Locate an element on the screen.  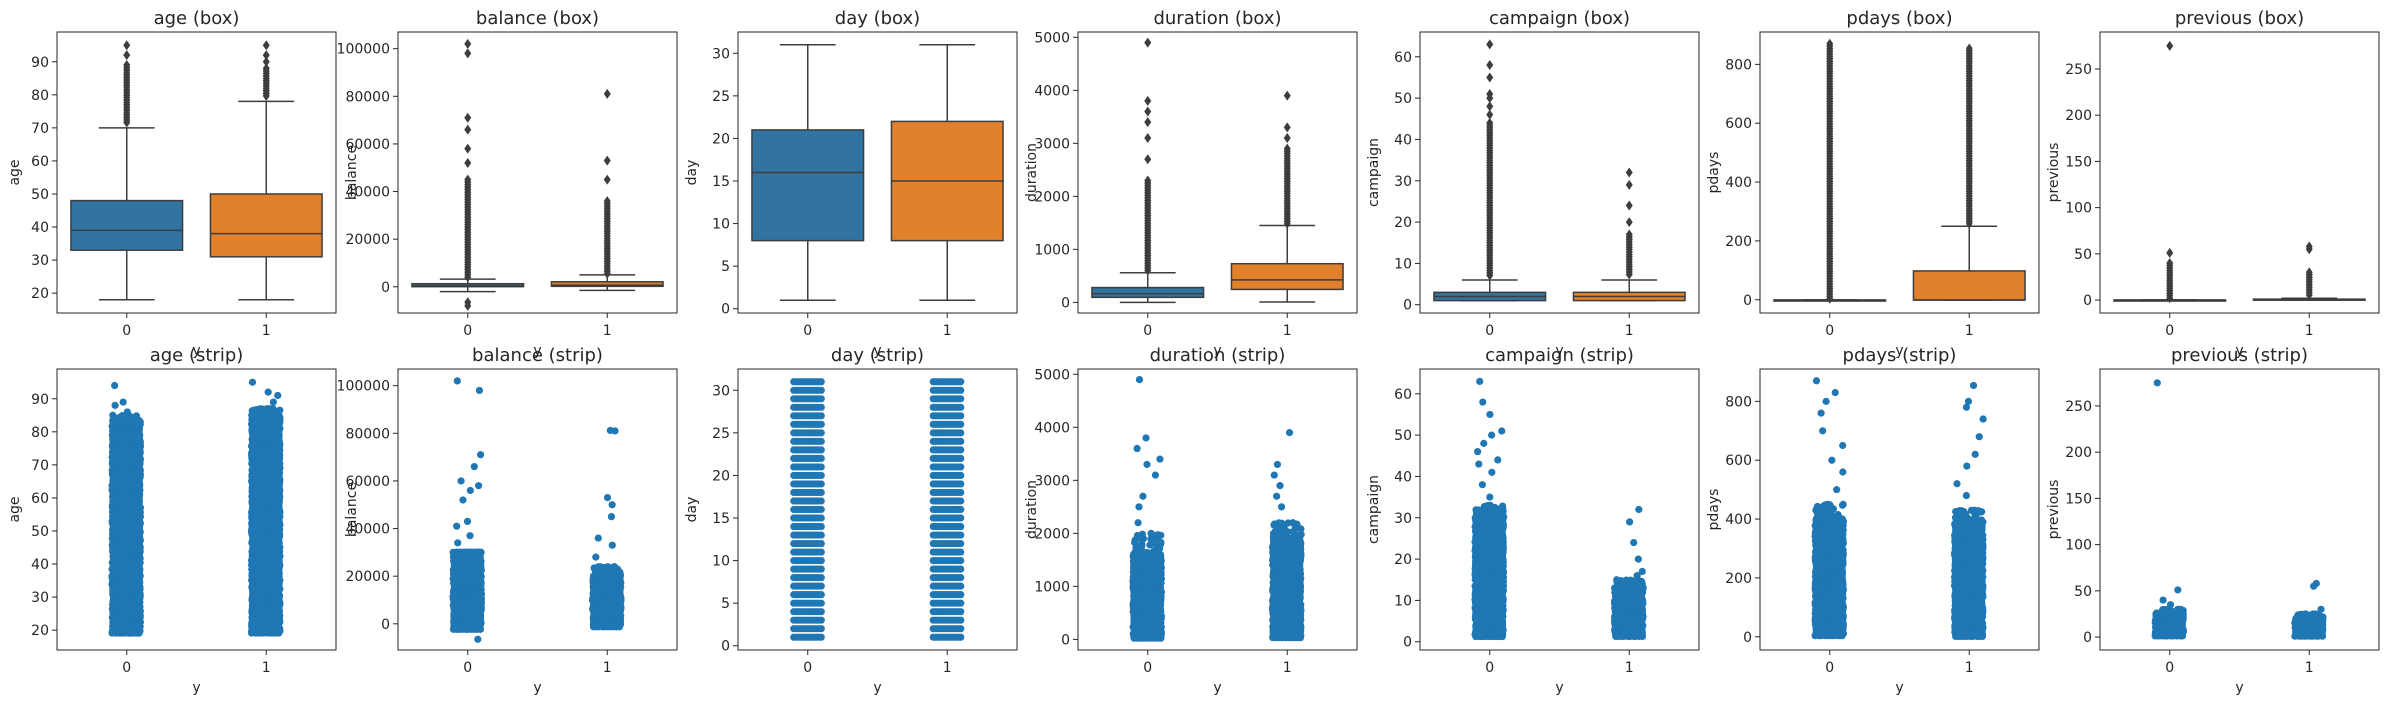
y-tick-label: 100 is located at coordinates (2078, 209).